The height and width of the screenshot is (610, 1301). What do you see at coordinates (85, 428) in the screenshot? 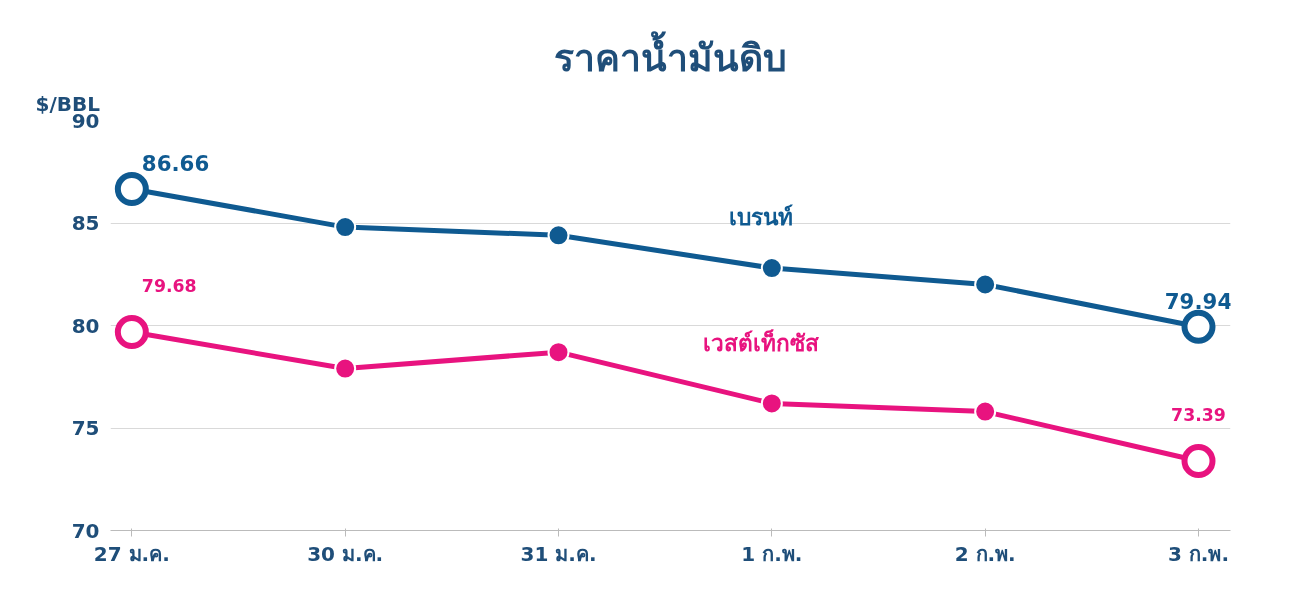
I see `y-tick-label: 75` at bounding box center [85, 428].